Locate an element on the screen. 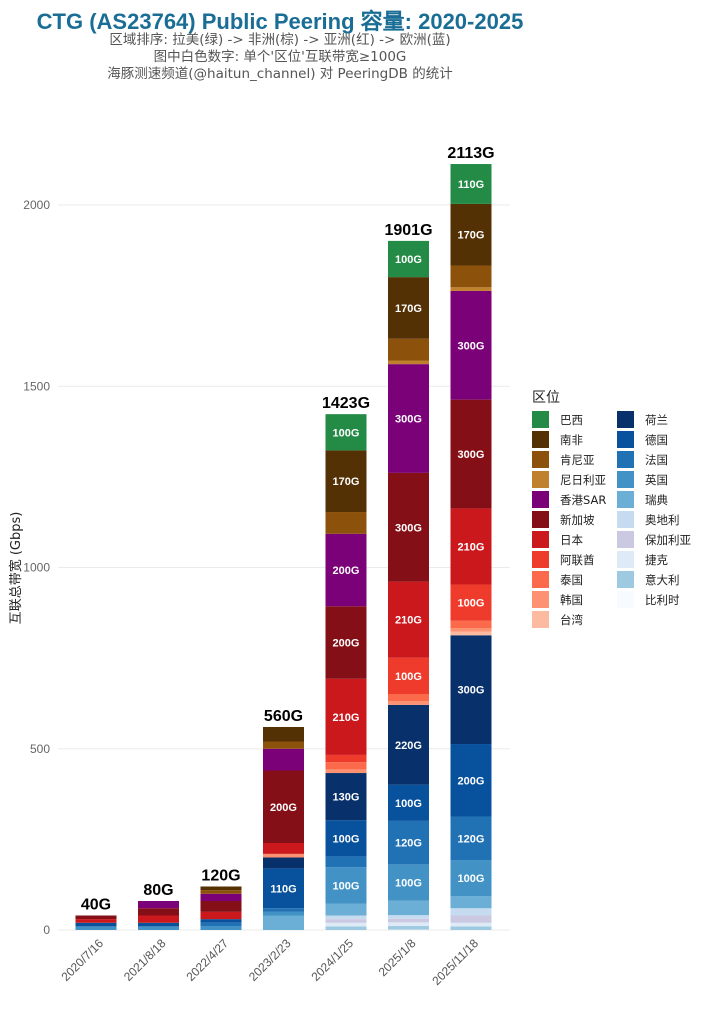 Image resolution: width=709 pixels, height=1024 pixels. legend-label: 奥地利 is located at coordinates (662, 520).